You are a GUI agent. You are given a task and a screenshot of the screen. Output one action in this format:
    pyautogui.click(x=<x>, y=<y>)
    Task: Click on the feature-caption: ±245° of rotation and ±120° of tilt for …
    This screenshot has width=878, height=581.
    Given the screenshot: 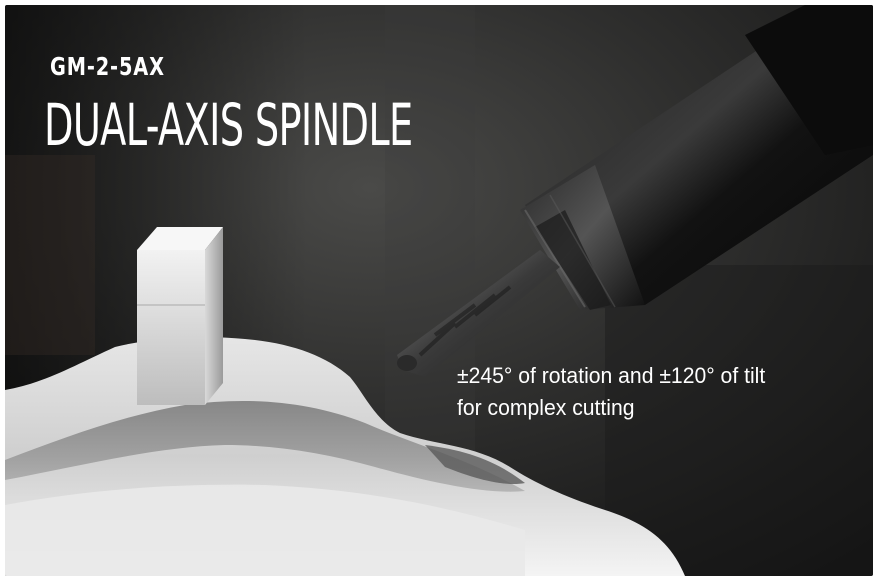 What is the action you would take?
    pyautogui.click(x=649, y=392)
    